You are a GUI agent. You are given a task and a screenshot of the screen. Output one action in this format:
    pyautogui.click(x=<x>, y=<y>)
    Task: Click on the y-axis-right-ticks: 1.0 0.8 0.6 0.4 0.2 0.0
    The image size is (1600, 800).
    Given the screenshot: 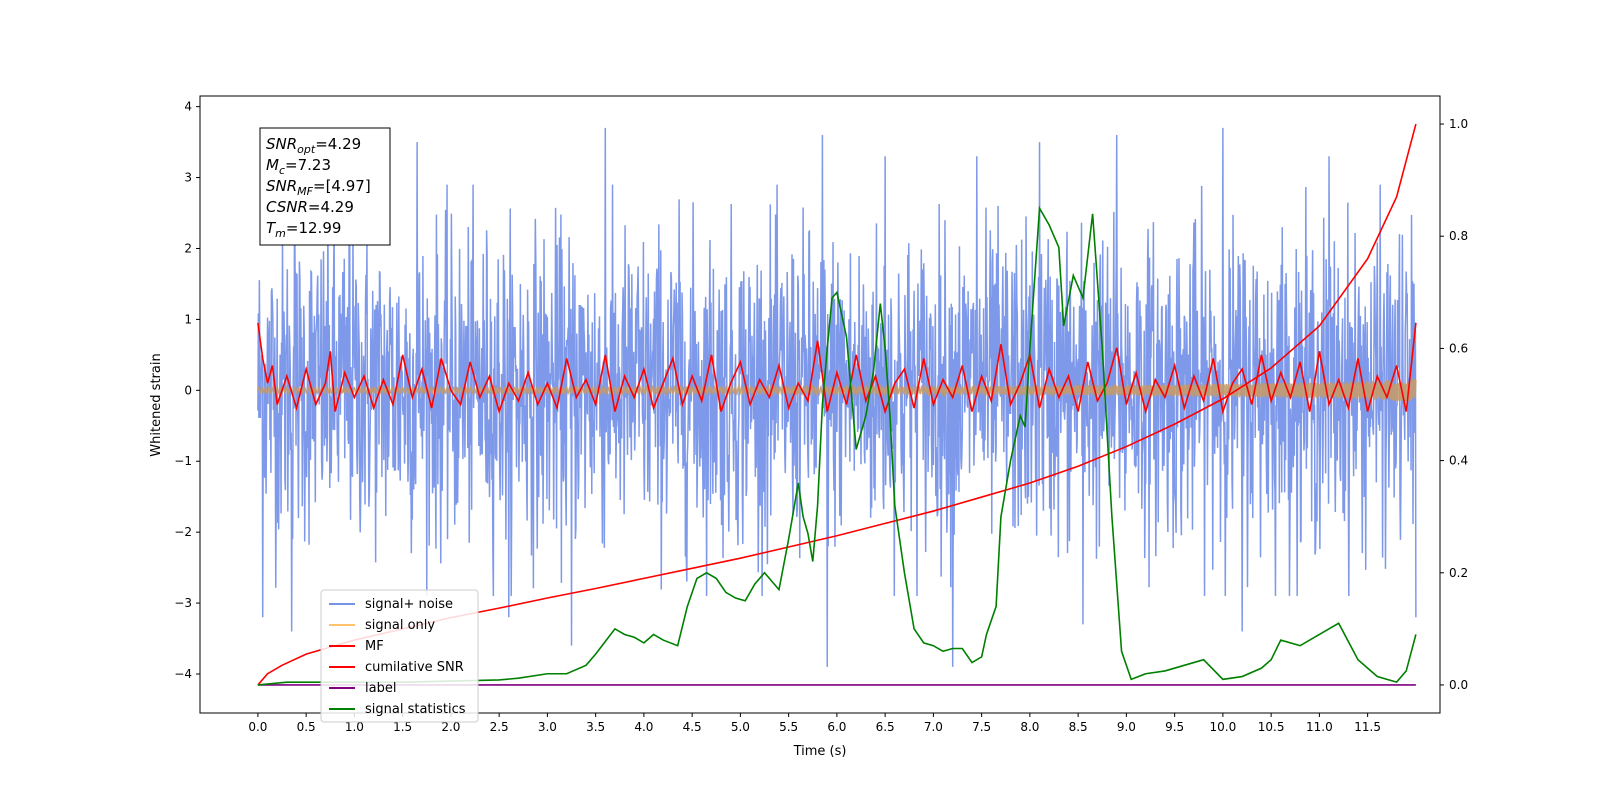 What is the action you would take?
    pyautogui.click(x=1454, y=404)
    